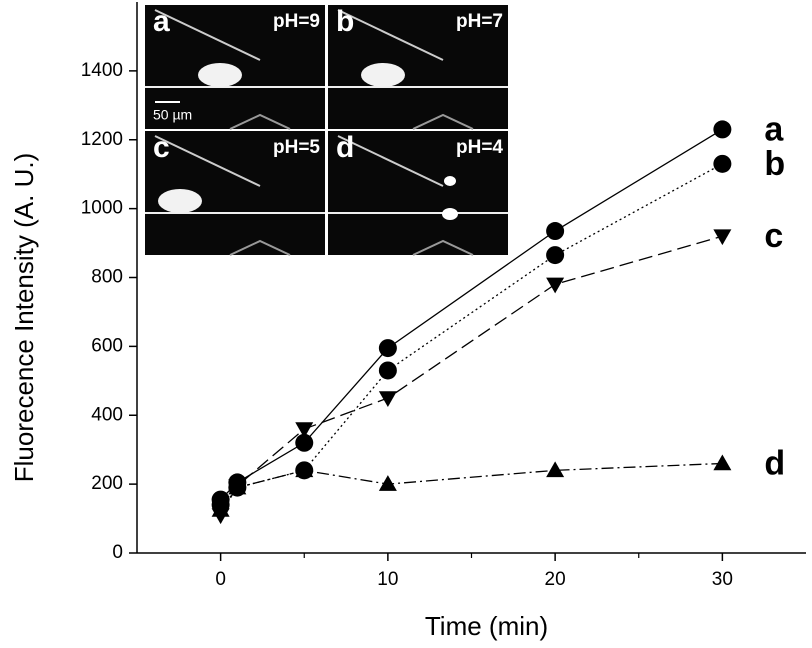 The width and height of the screenshot is (812, 648). What do you see at coordinates (486, 626) in the screenshot?
I see `x-axis-title: Time (min)` at bounding box center [486, 626].